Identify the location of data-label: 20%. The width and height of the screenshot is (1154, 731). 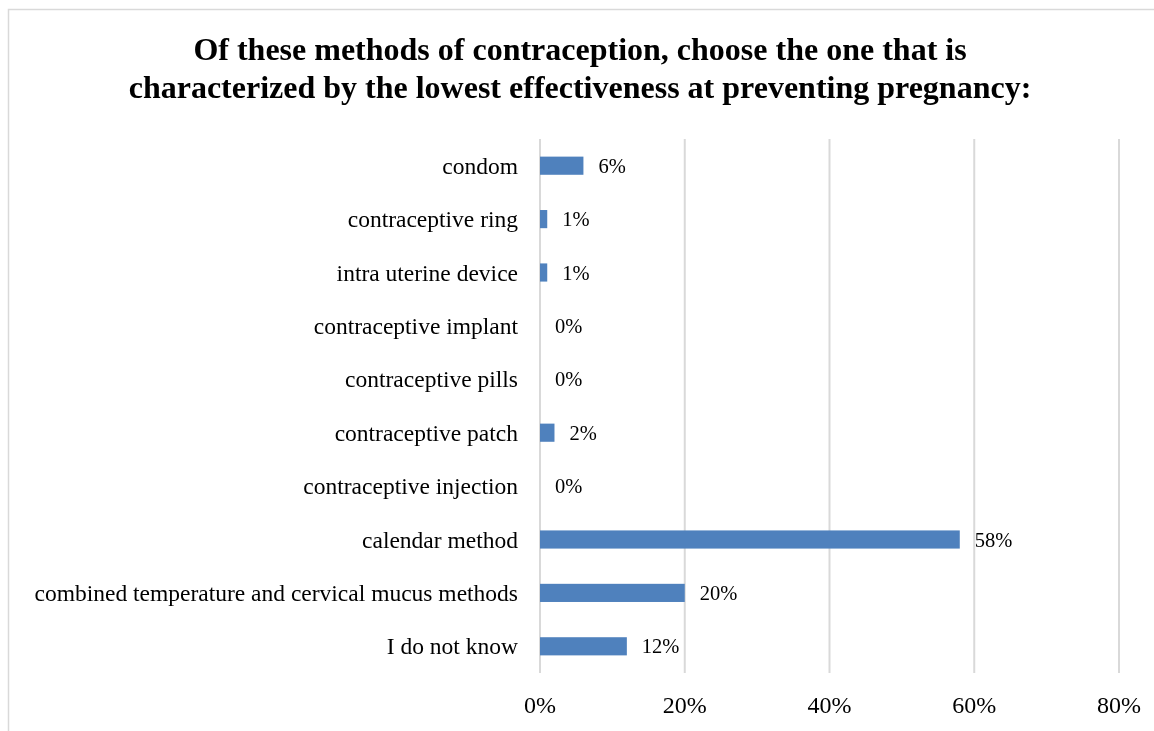
(718, 592).